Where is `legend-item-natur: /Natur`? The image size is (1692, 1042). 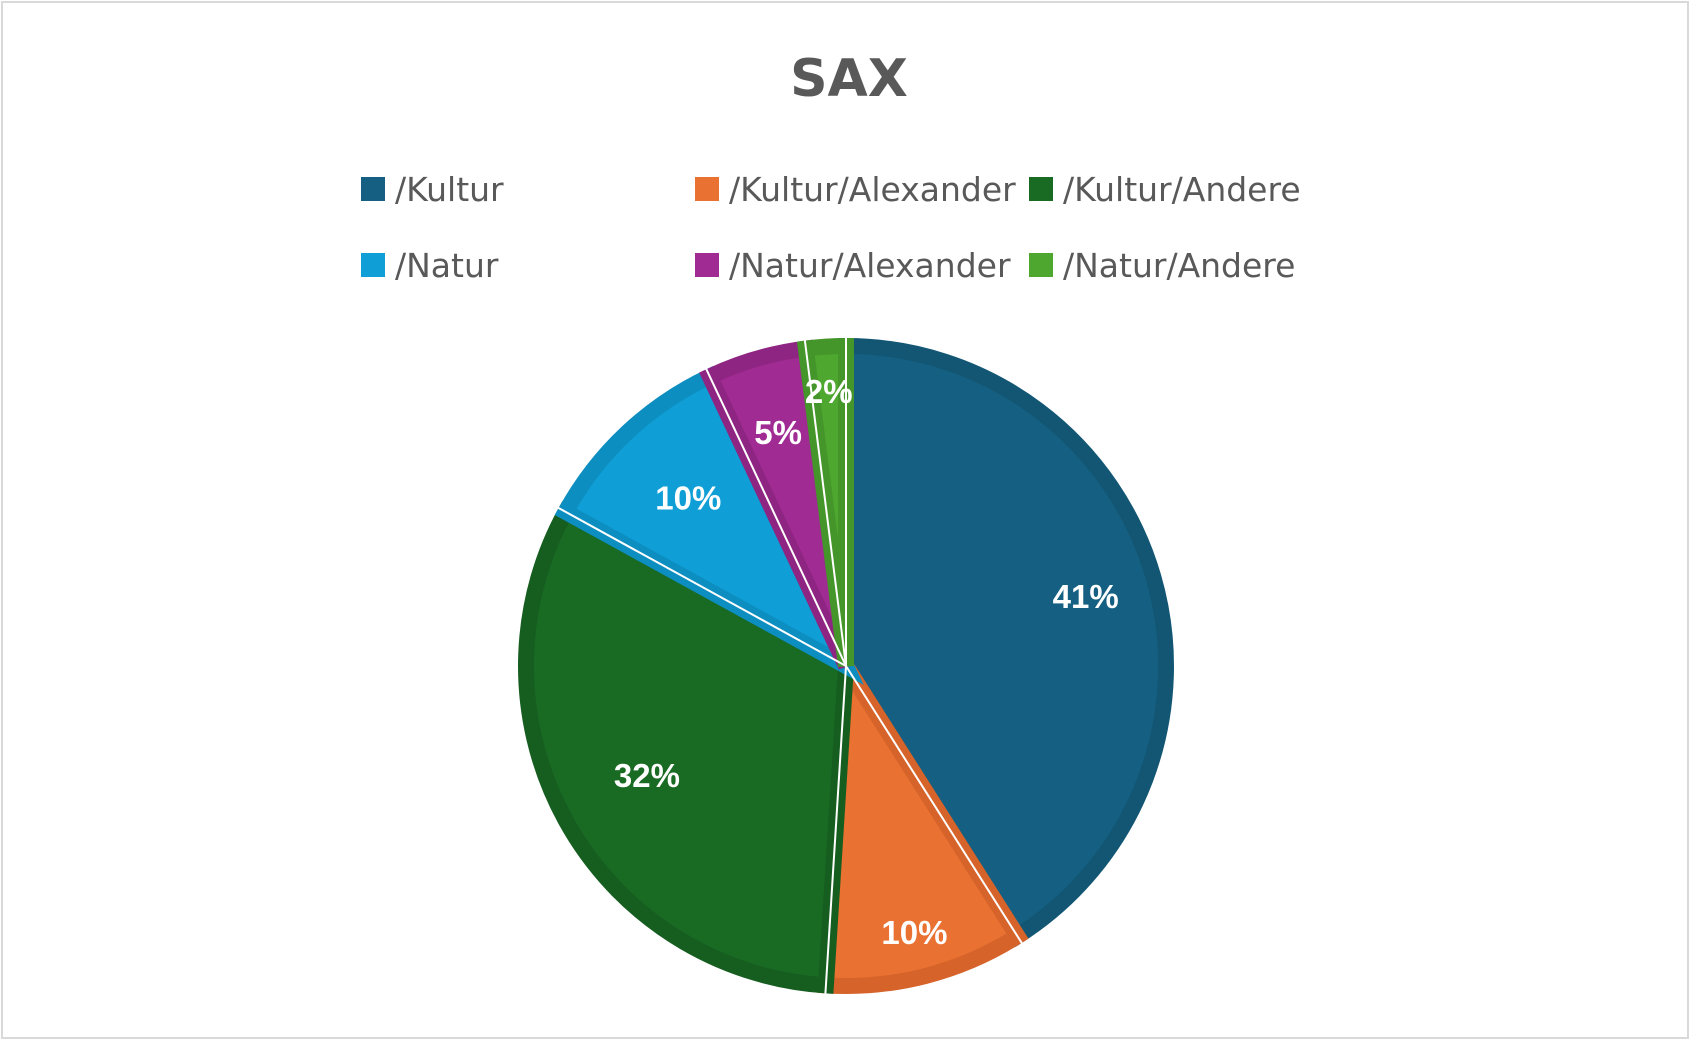
legend-item-natur: /Natur is located at coordinates (429, 265).